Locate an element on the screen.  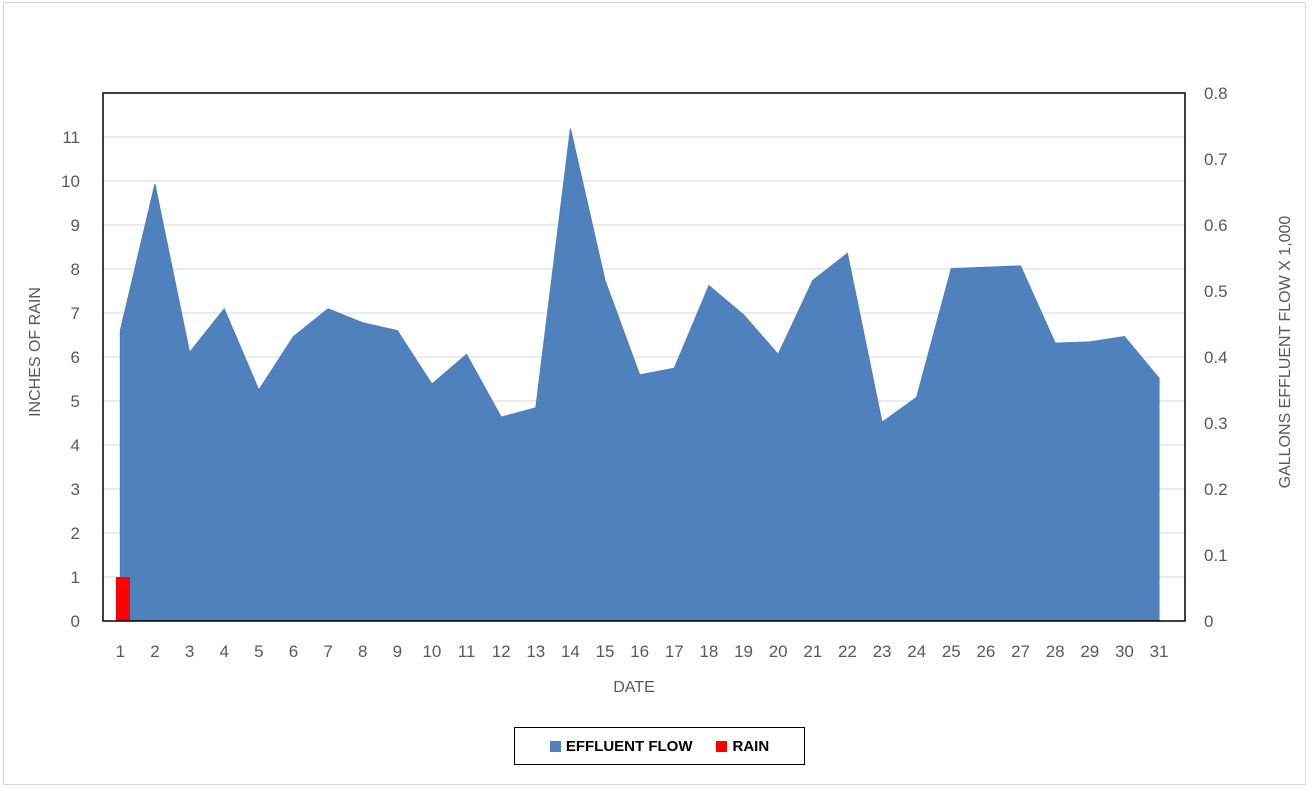
y-left-tick-label: 3 is located at coordinates (75, 489).